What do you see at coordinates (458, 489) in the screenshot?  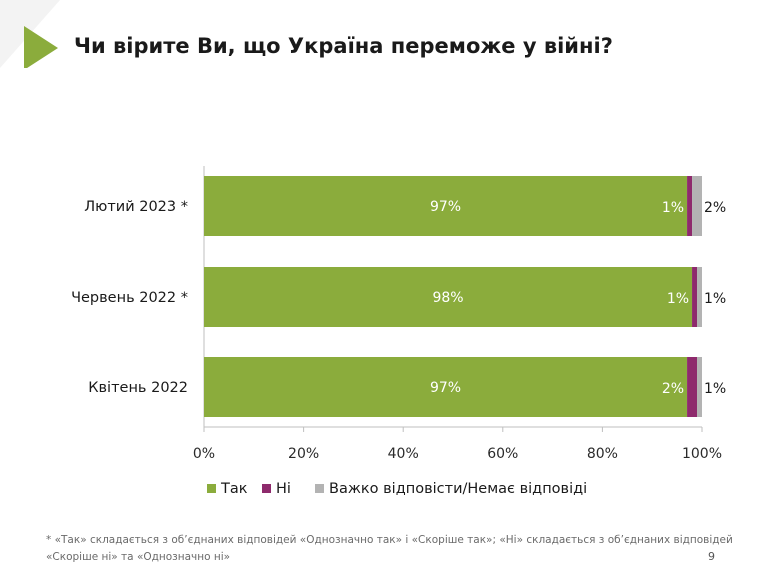 I see `legend-label: Важко відповісти/Немає відповіді` at bounding box center [458, 489].